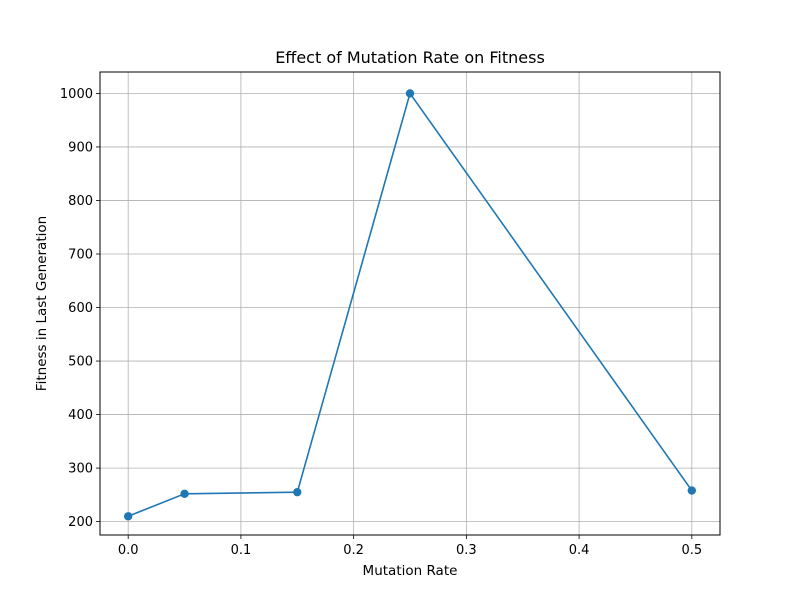 This screenshot has height=604, width=800. Describe the element at coordinates (42, 303) in the screenshot. I see `y-axis-label: Fitness in Last Generation` at that location.